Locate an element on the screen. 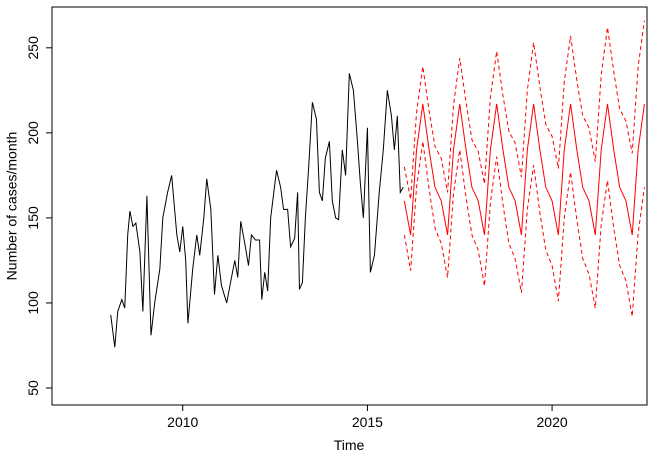  y-tick-label: 200 is located at coordinates (33, 133).